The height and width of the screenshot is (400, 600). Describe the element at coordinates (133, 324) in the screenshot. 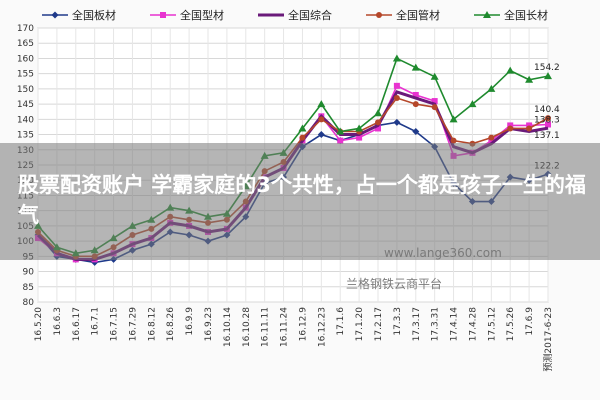

I see `x-tick-label: 16.7.29` at that location.